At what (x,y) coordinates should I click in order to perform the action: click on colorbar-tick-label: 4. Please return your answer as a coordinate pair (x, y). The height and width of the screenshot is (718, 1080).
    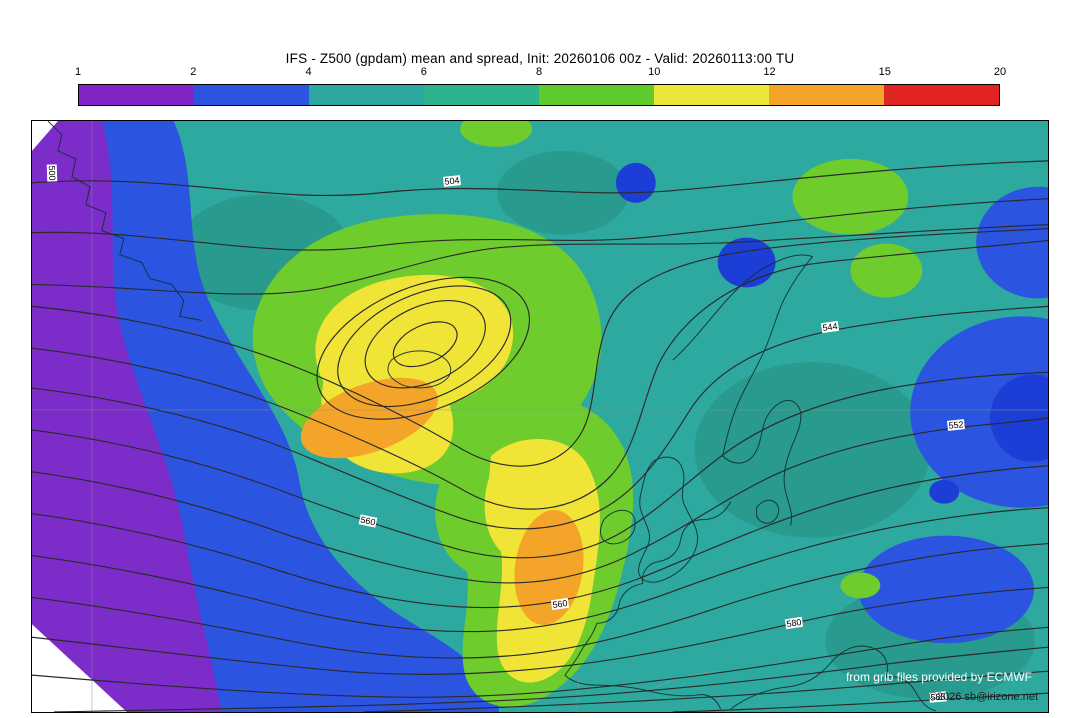
    Looking at the image, I should click on (308, 72).